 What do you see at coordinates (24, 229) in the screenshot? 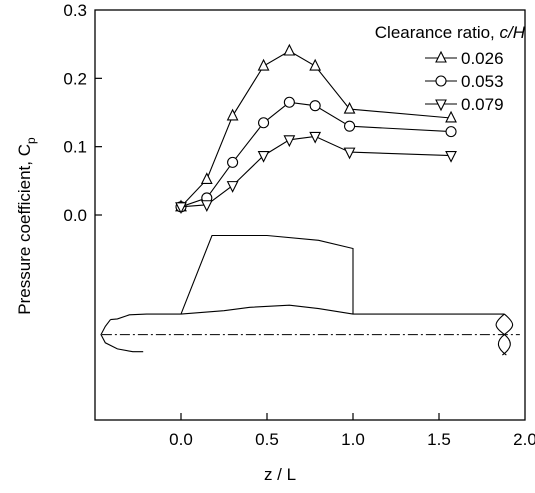
I see `y-axis-title-main: Pressure coefficient, C` at bounding box center [24, 229].